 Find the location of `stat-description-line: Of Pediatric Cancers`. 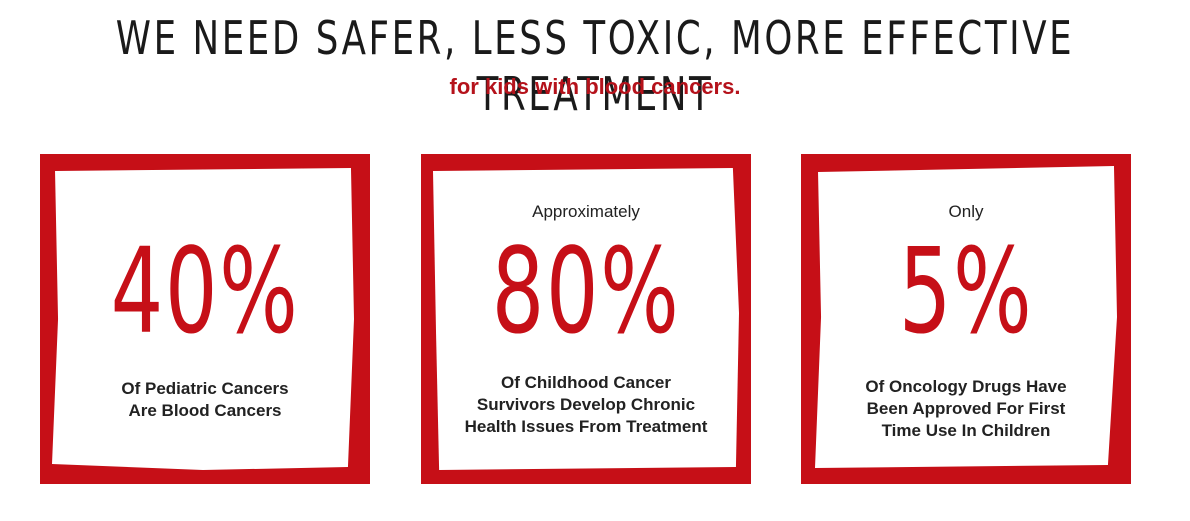

stat-description-line: Of Pediatric Cancers is located at coordinates (205, 388).